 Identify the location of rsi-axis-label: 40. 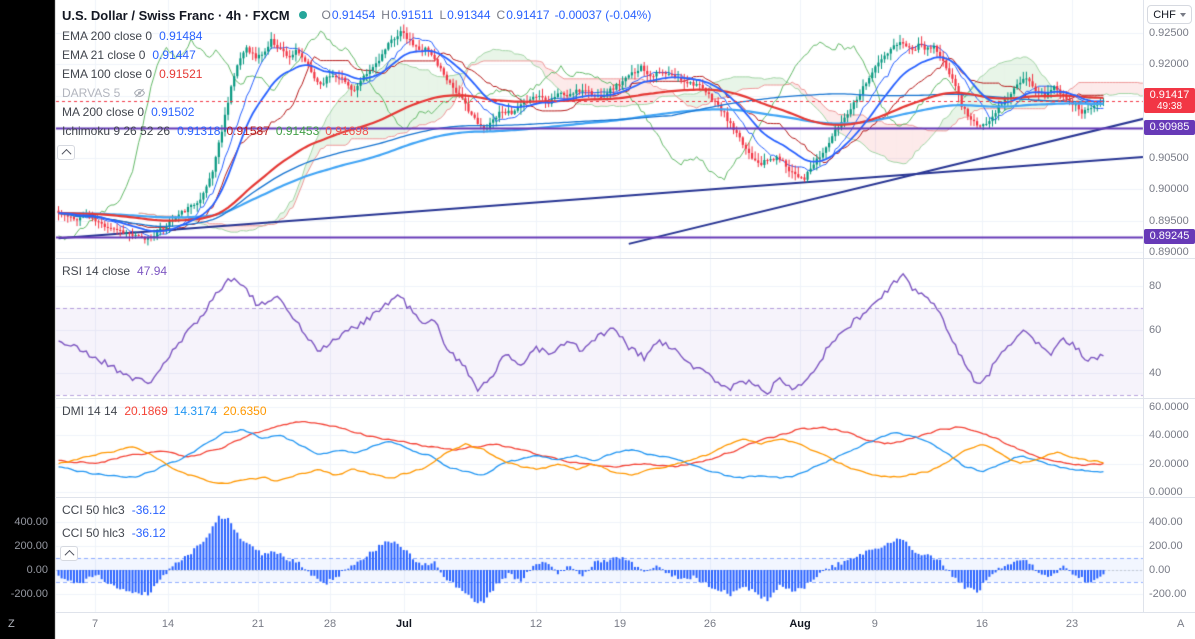
(1155, 373).